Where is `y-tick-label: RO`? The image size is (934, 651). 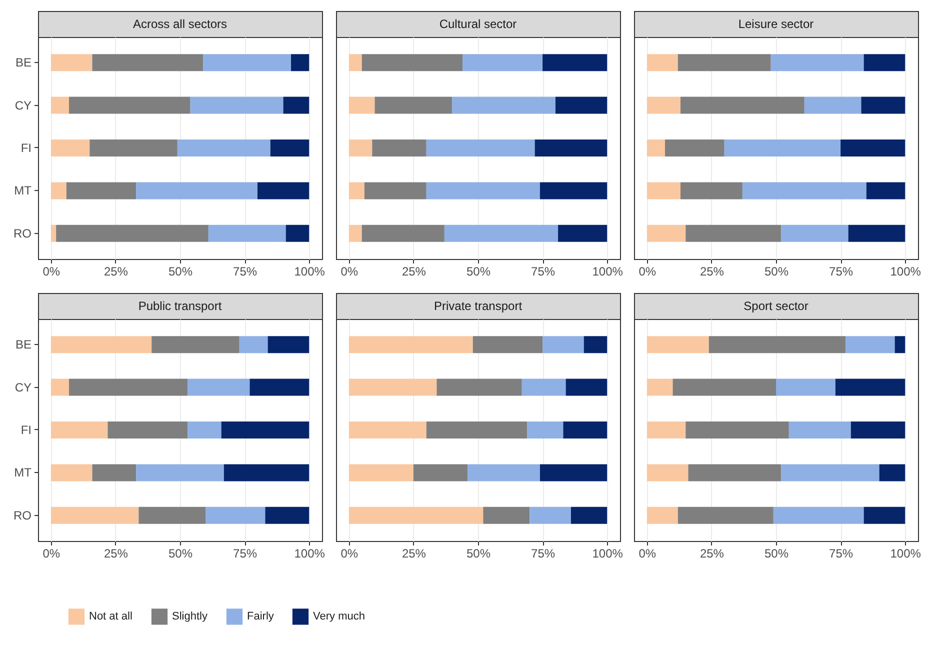 y-tick-label: RO is located at coordinates (23, 233).